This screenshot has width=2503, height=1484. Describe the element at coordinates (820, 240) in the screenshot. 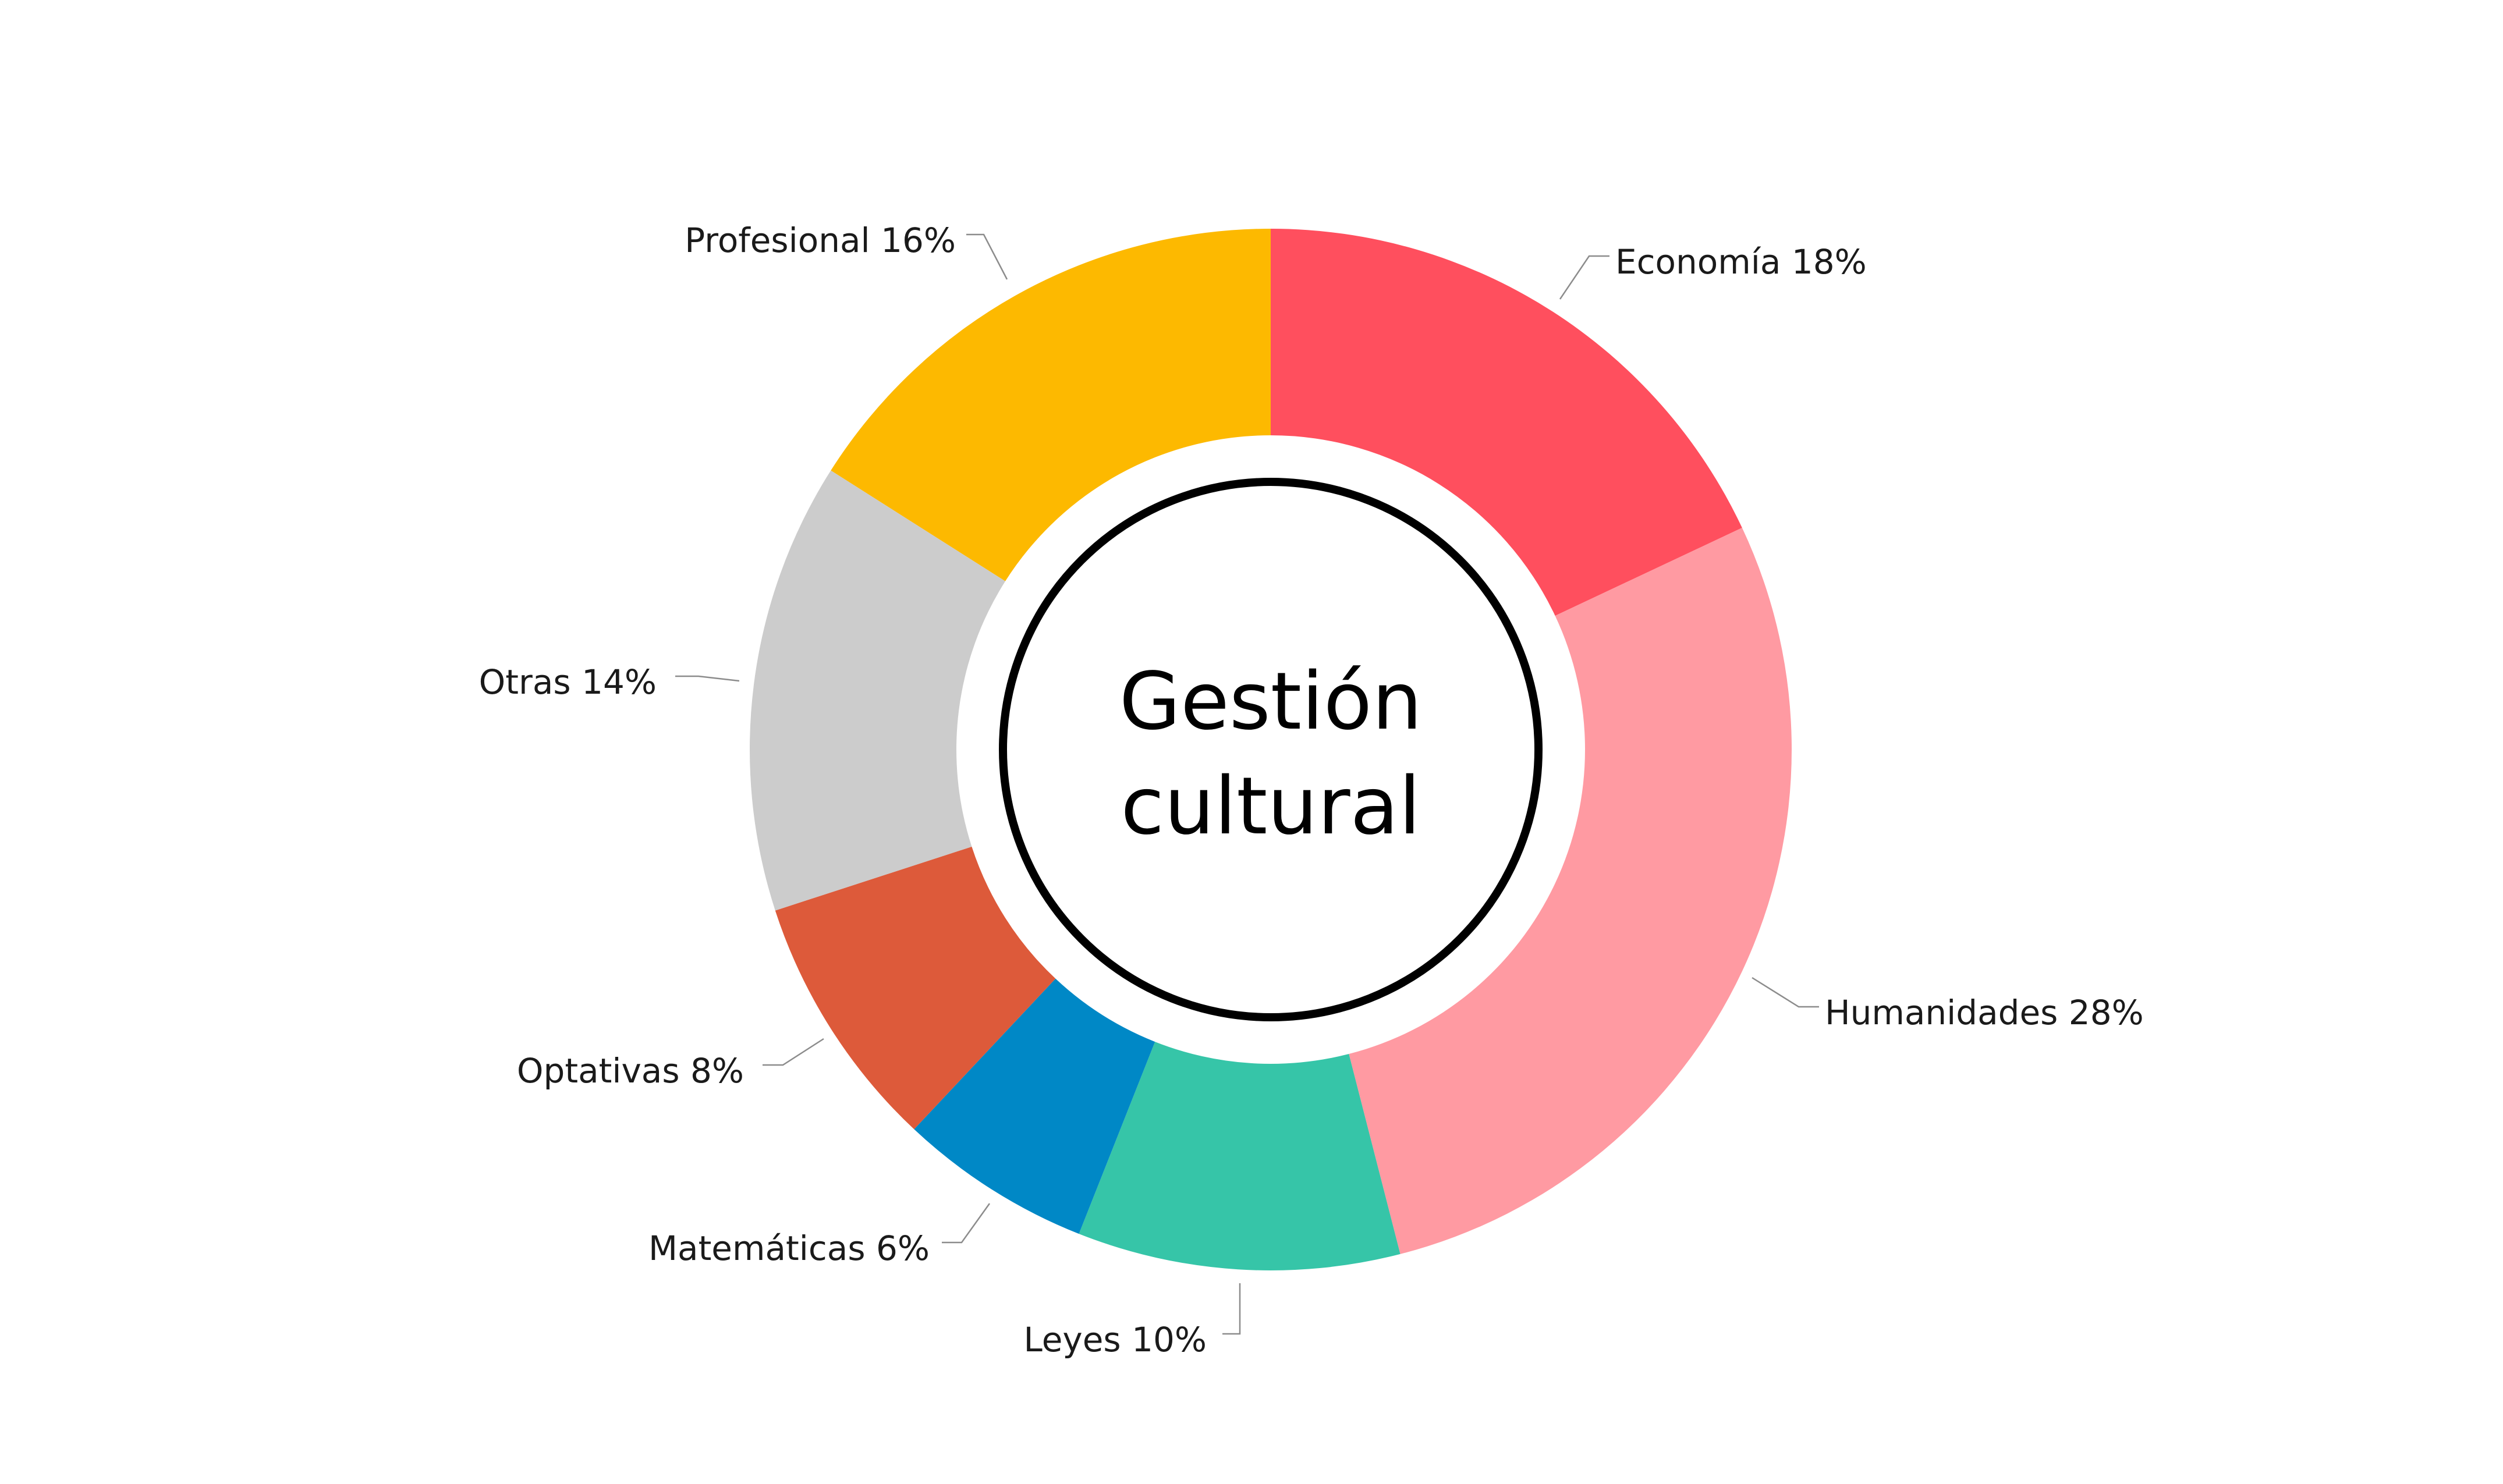

I see `slice-label-profesional: Profesional 16%` at that location.